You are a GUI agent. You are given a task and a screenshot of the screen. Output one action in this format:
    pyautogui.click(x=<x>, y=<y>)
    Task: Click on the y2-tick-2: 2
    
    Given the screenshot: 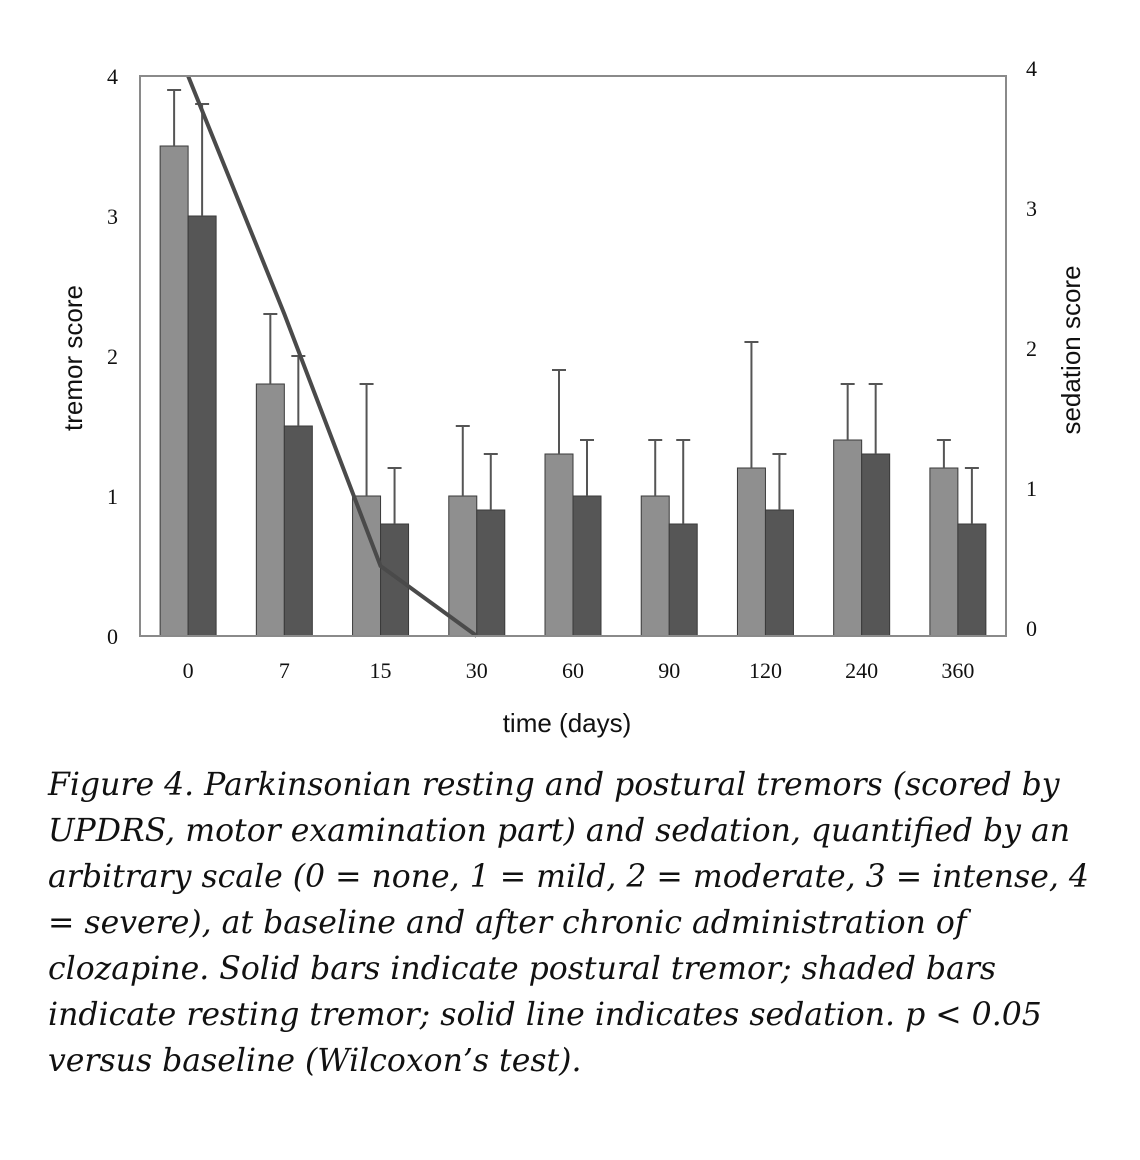 What is the action you would take?
    pyautogui.click(x=1031, y=348)
    